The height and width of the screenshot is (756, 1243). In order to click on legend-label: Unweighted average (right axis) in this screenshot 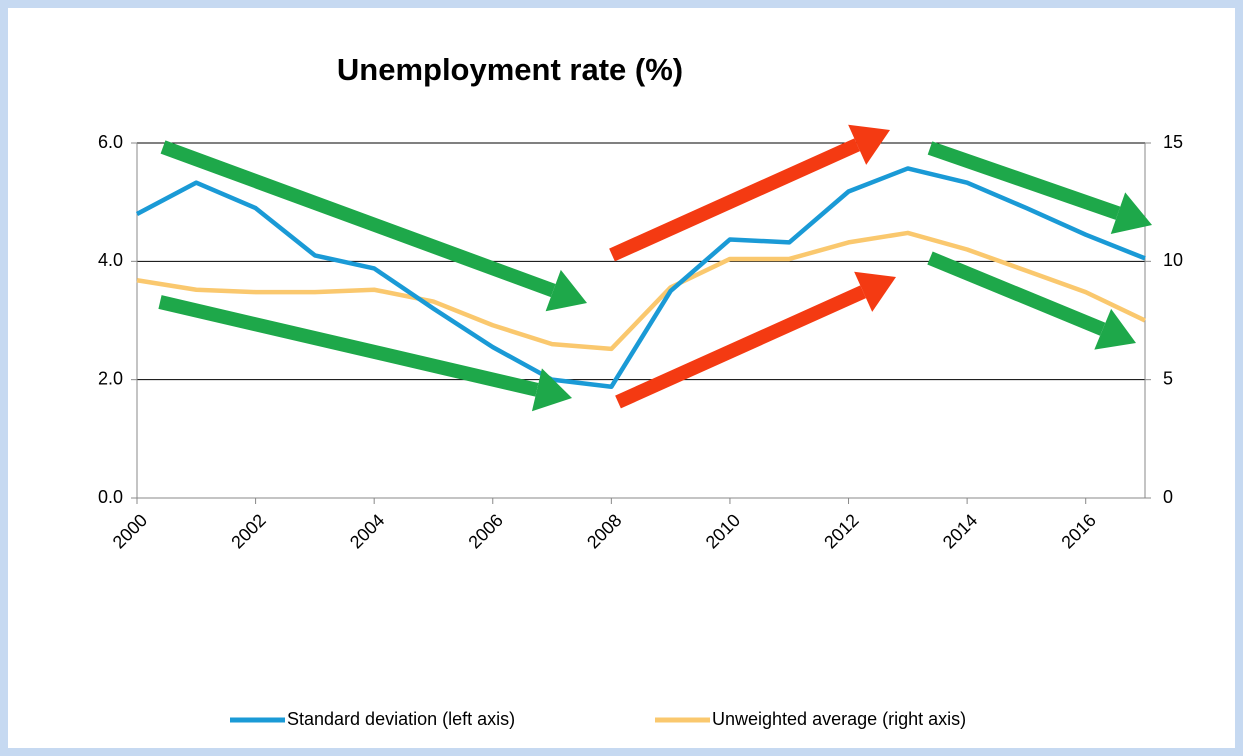, I will do `click(839, 719)`.